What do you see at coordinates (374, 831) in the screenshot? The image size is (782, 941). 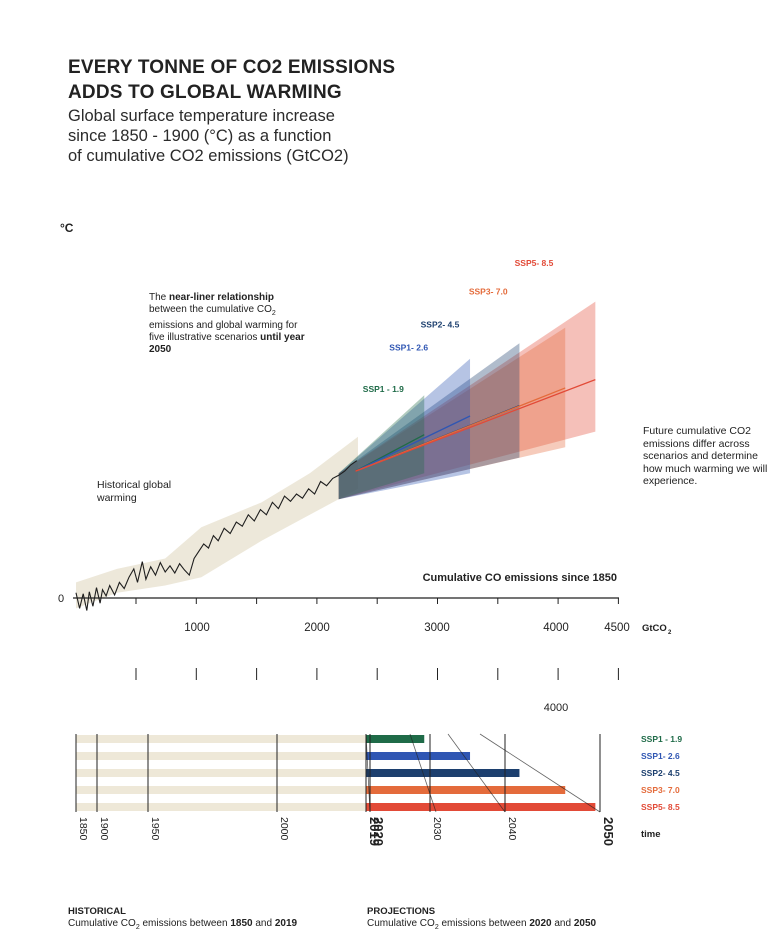 I see `timeline-year-label-4: 2019` at bounding box center [374, 831].